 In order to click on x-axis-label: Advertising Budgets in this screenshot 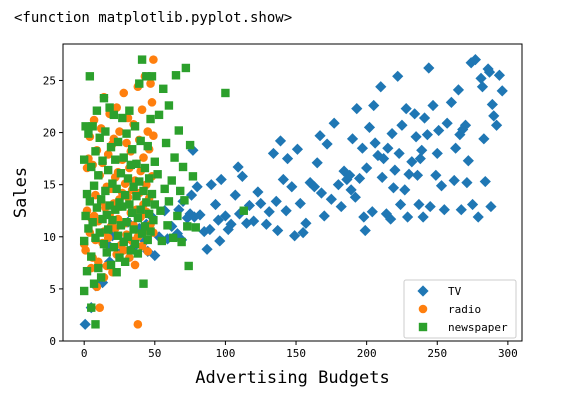, I will do `click(292, 378)`.